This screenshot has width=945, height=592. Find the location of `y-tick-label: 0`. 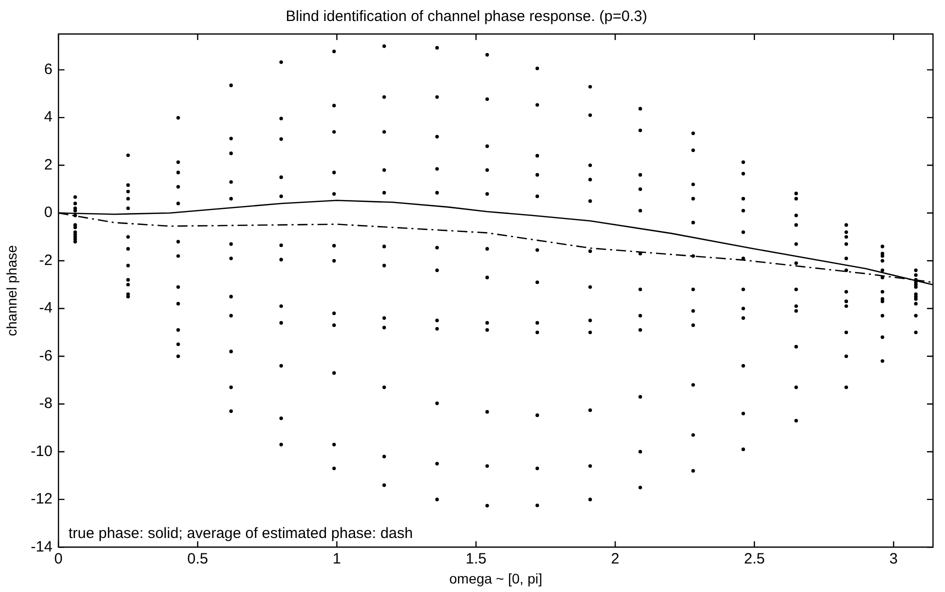

y-tick-label: 0 is located at coordinates (48, 213).